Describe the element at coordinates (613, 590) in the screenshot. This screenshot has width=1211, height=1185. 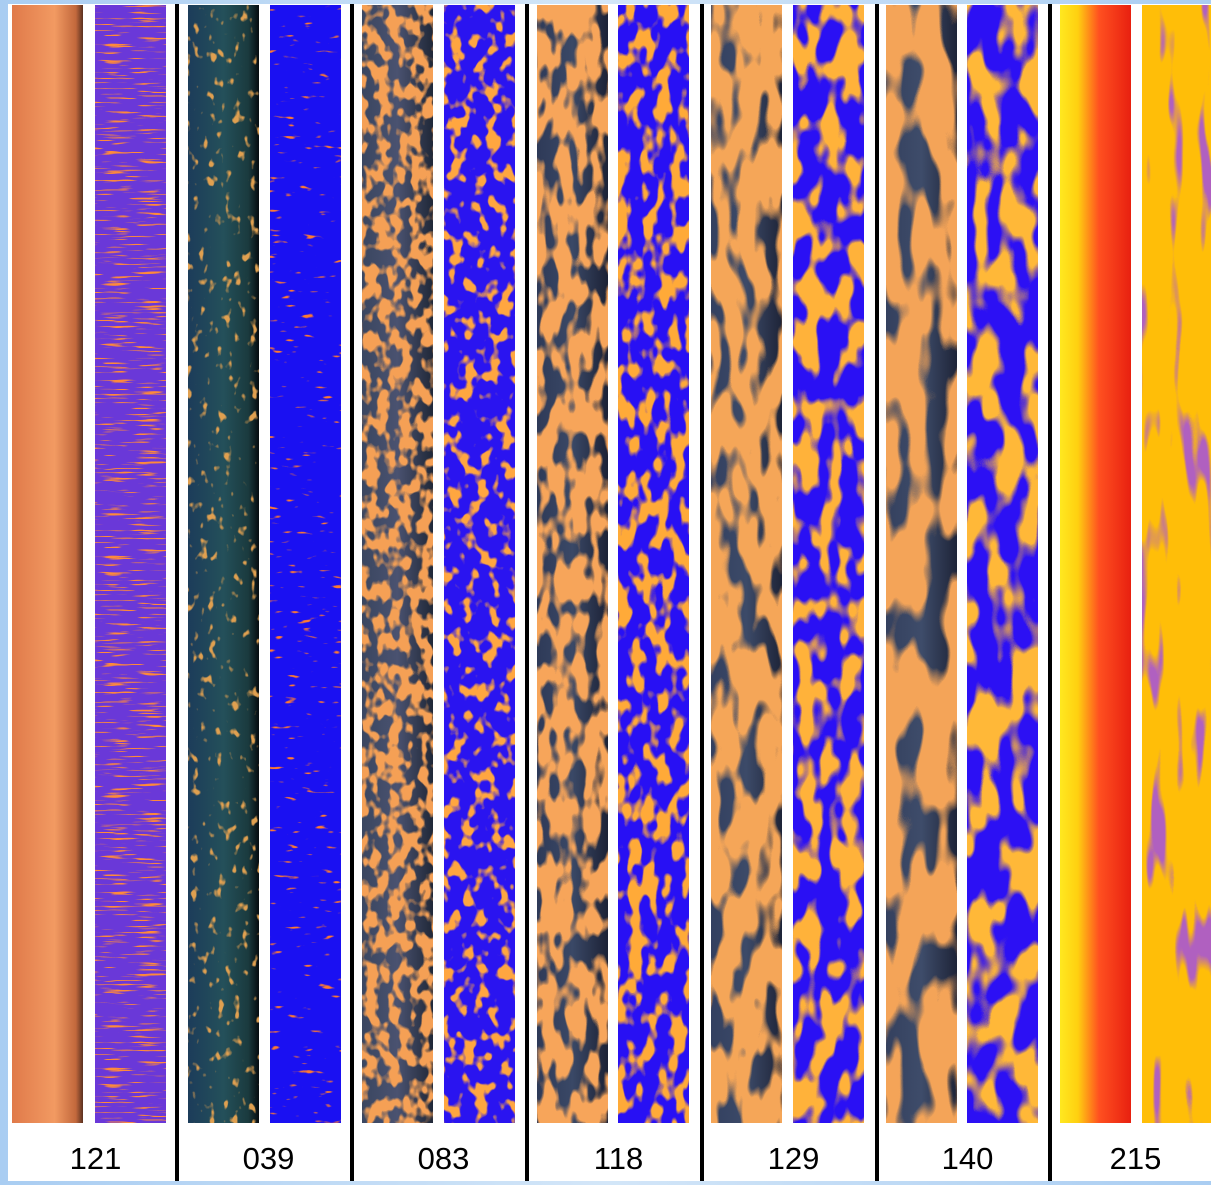
I see `panel: 118` at that location.